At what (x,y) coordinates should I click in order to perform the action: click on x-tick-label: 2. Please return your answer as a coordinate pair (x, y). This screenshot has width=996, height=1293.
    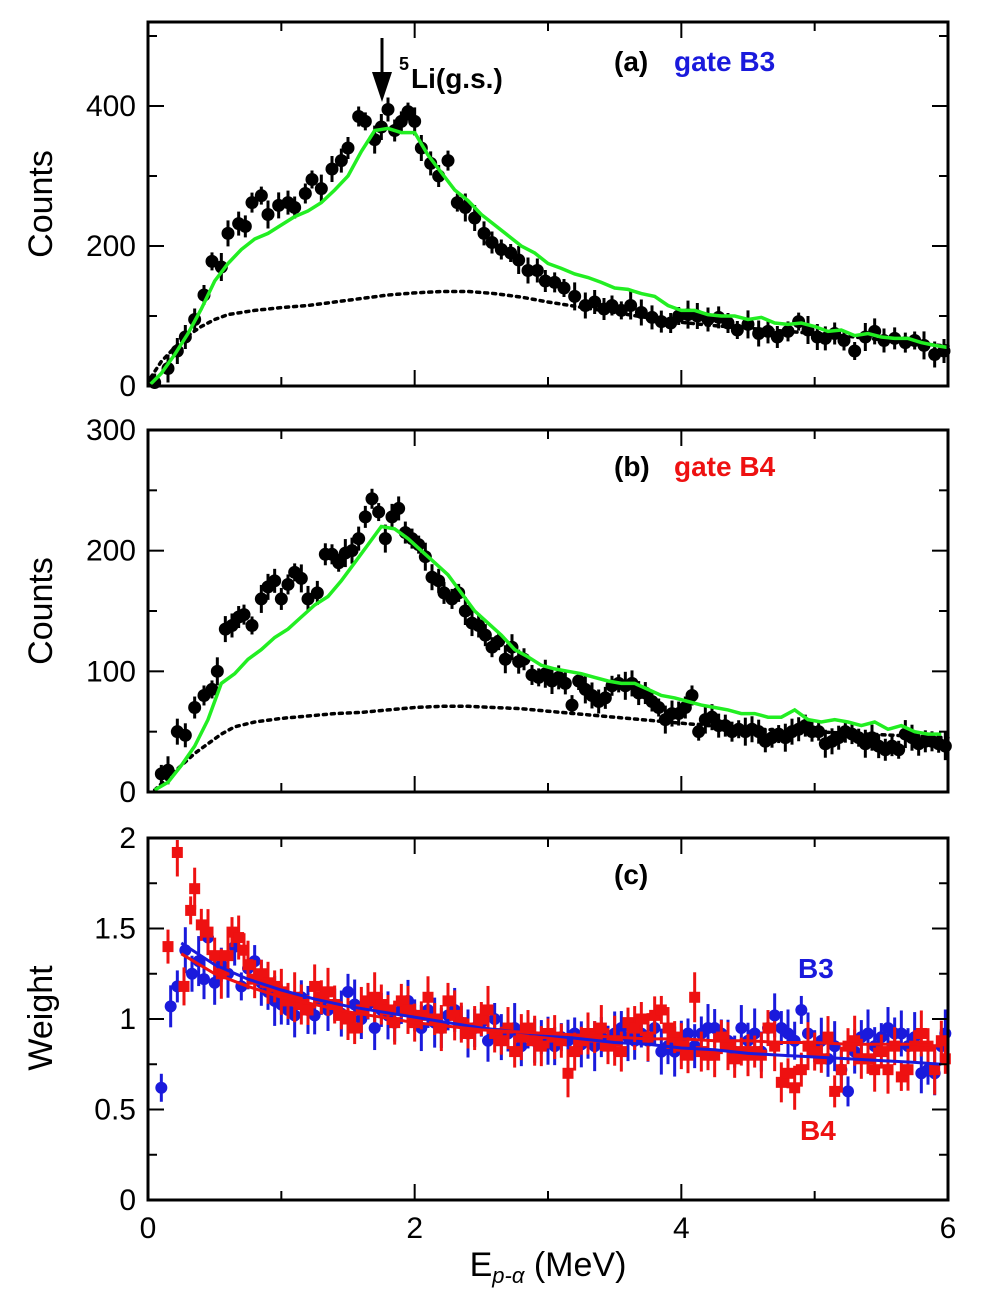
    Looking at the image, I should click on (414, 1228).